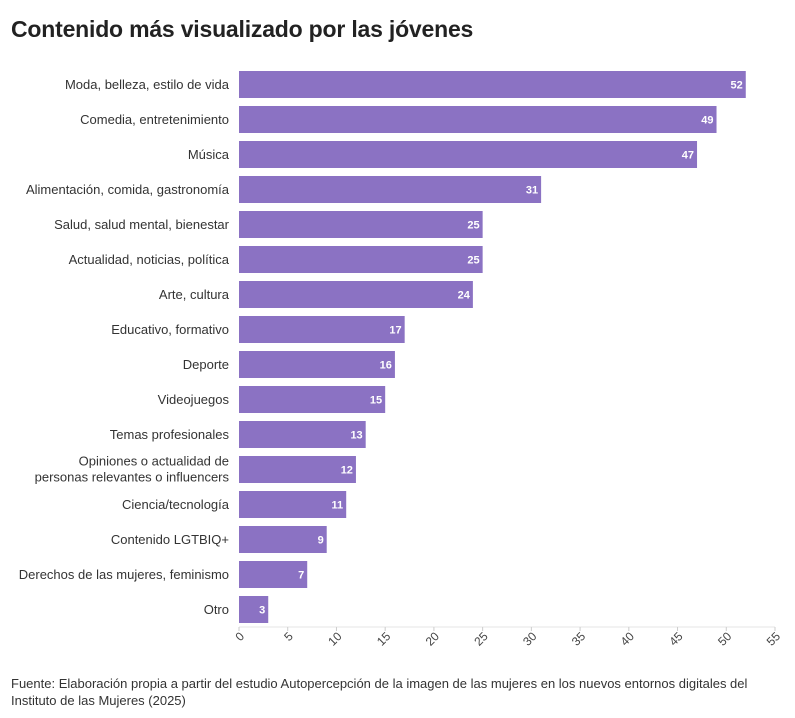  Describe the element at coordinates (335, 639) in the screenshot. I see `x-tick-label: 10` at that location.